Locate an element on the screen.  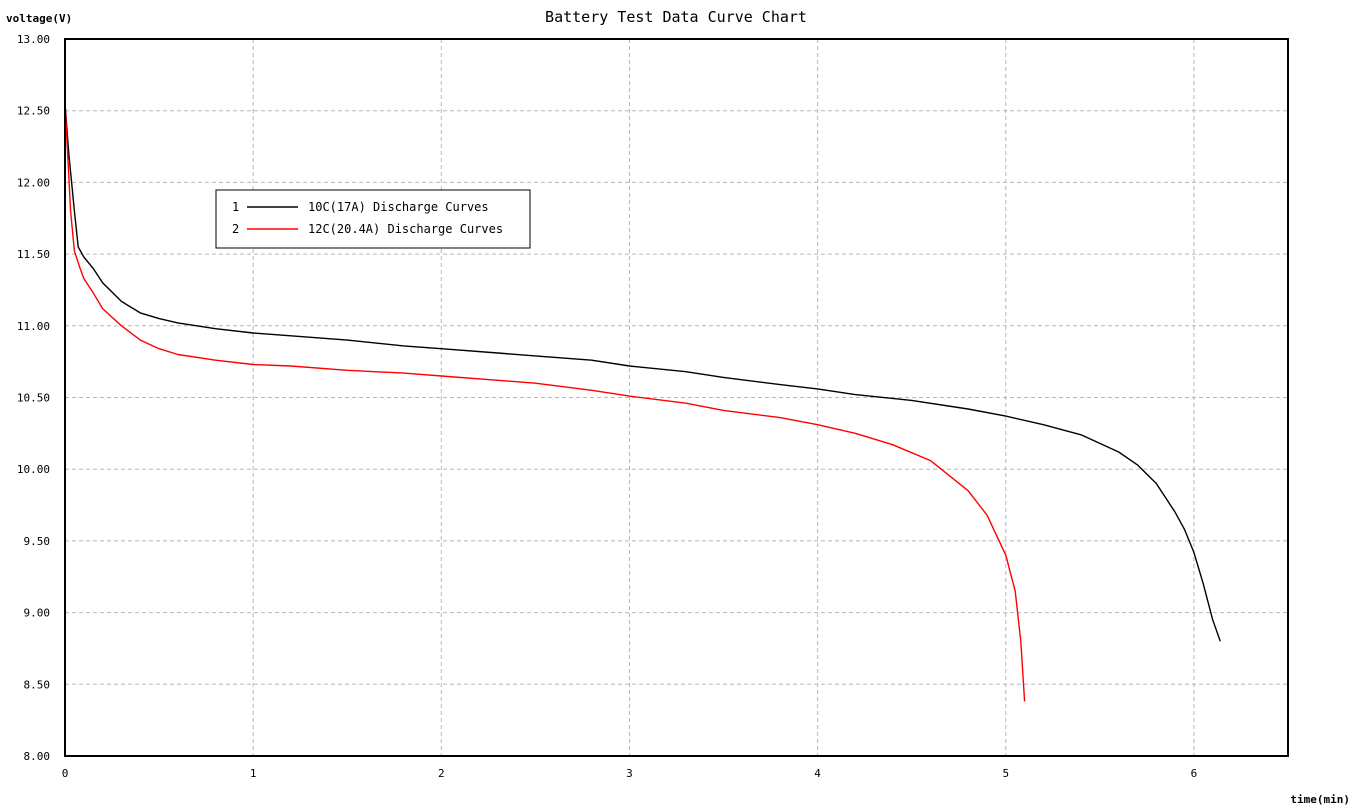
chart-title: Battery Test Data Curve Chart is located at coordinates (676, 17).